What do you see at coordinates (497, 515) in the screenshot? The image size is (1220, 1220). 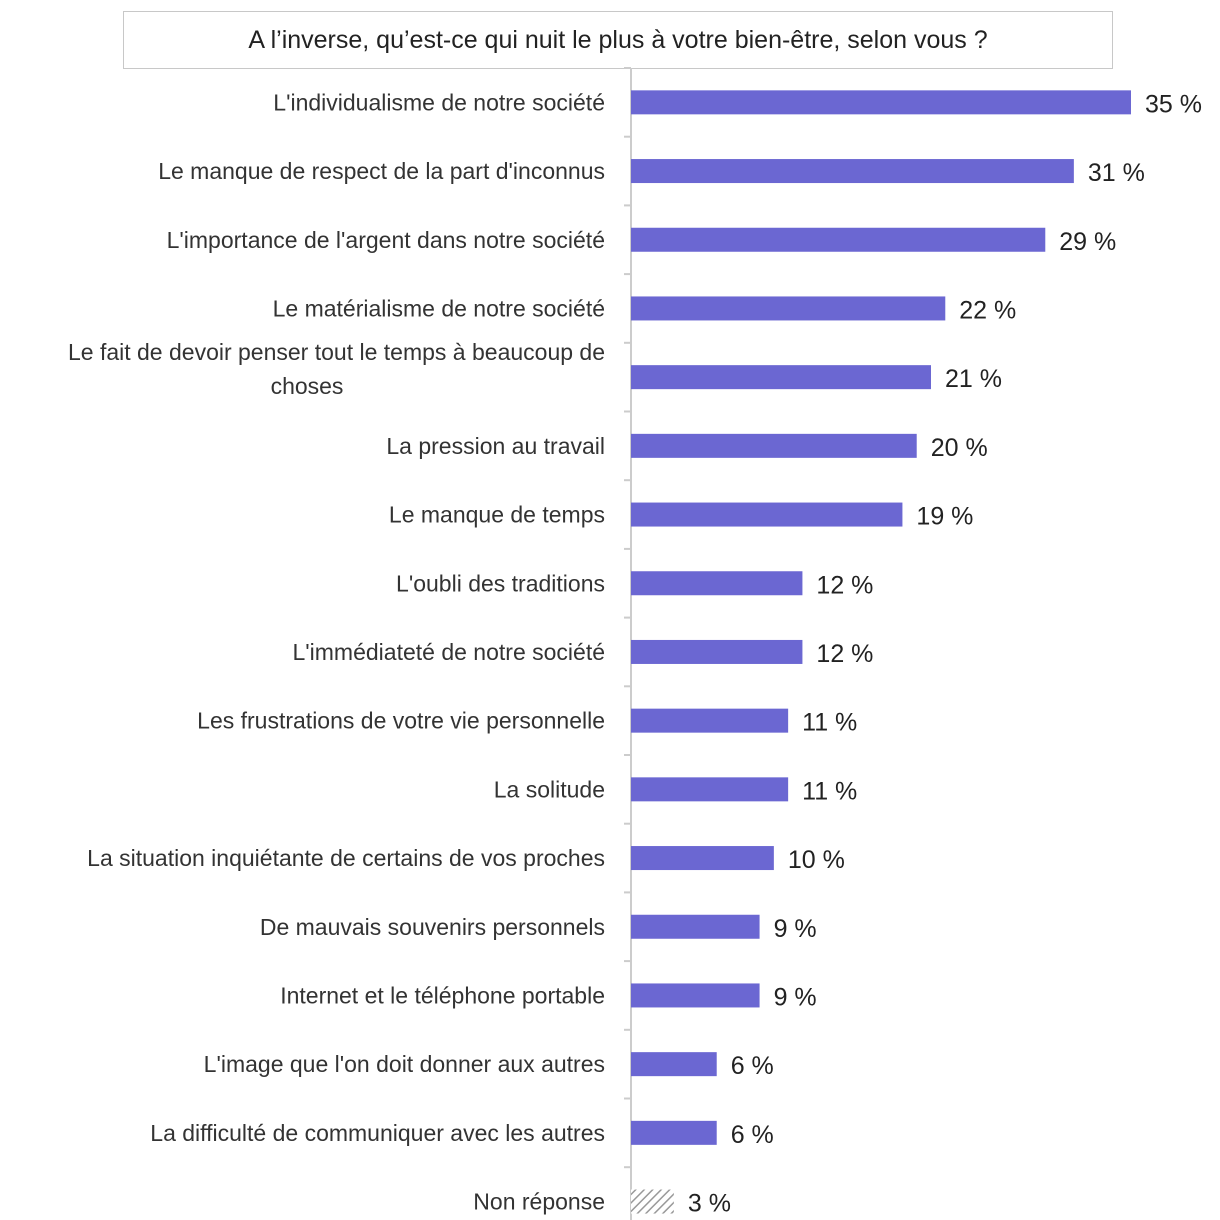 I see `category-label: Le manque de temps` at bounding box center [497, 515].